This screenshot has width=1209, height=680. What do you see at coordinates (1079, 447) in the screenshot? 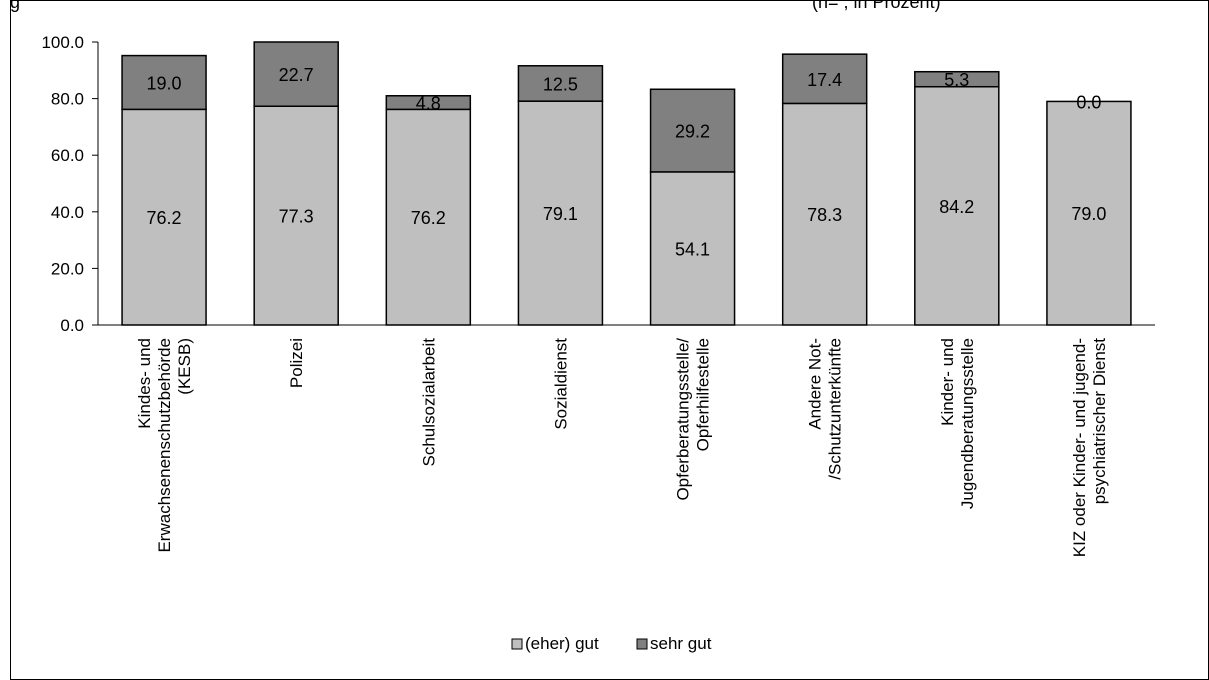
I see `x-tick-label: KIZ oder Kinder- und jugend-` at bounding box center [1079, 447].